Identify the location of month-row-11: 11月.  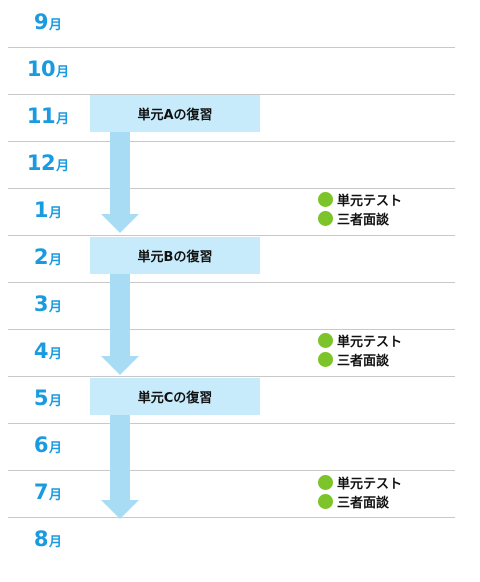
(231, 118).